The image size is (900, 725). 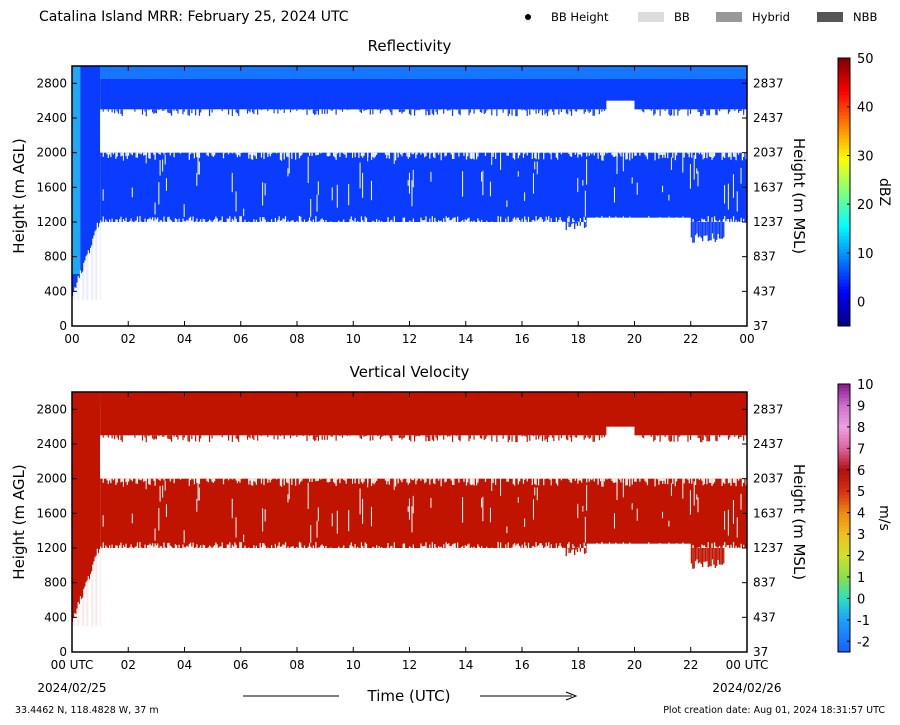 What do you see at coordinates (771, 17) in the screenshot?
I see `legend-label-hybrid: Hybrid` at bounding box center [771, 17].